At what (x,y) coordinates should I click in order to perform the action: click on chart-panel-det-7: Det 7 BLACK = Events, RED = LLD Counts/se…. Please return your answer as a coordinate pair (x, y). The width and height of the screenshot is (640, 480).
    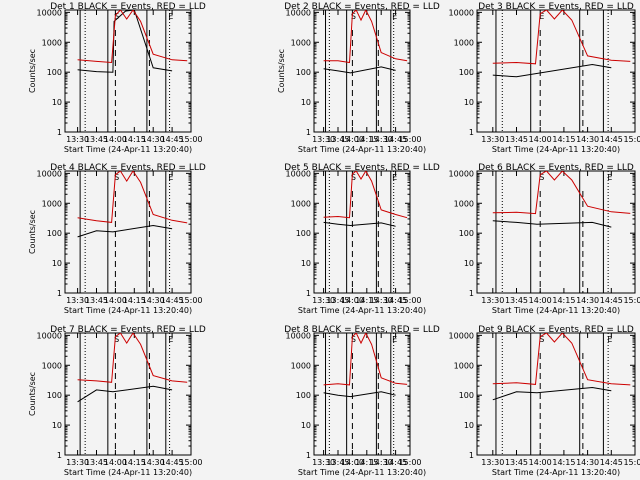
    Looking at the image, I should click on (117, 401).